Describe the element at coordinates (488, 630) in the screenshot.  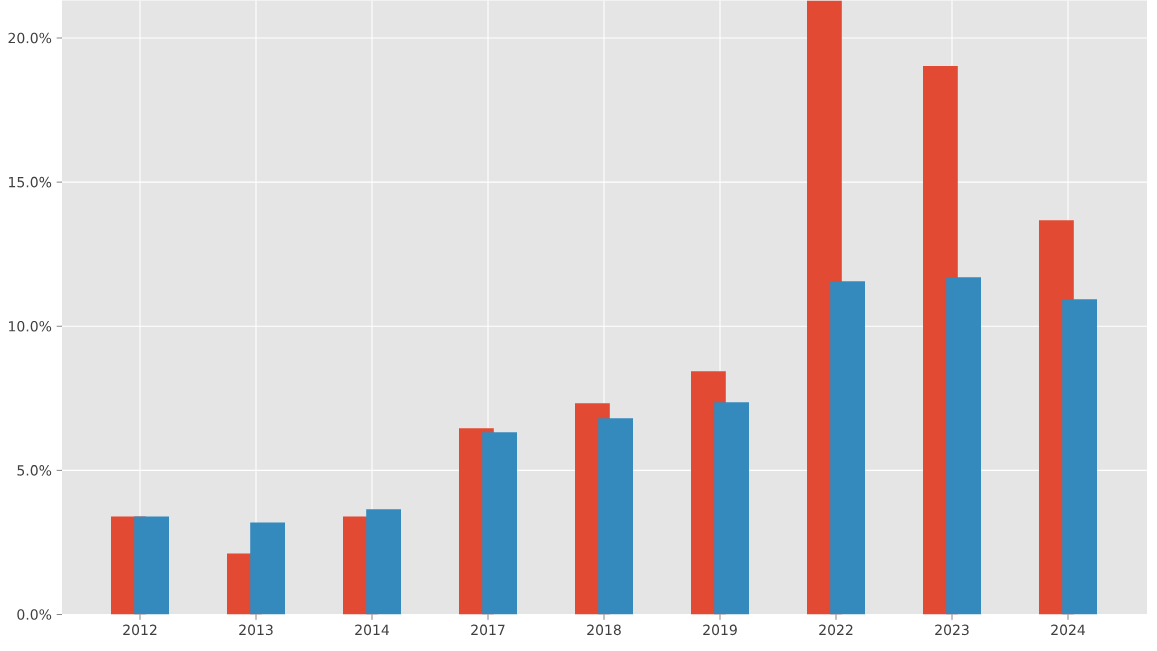
I see `x-tick-label: 2017` at that location.